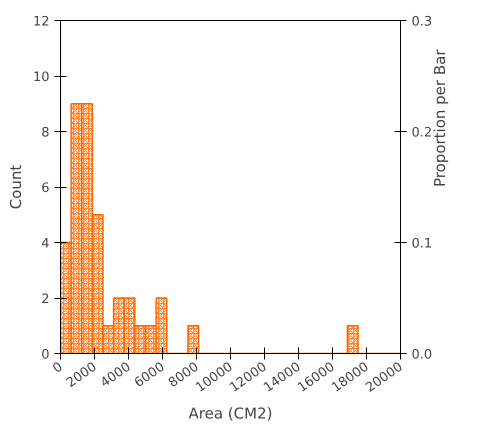 The width and height of the screenshot is (477, 428). What do you see at coordinates (45, 244) in the screenshot?
I see `y-tick-label: 4` at bounding box center [45, 244].